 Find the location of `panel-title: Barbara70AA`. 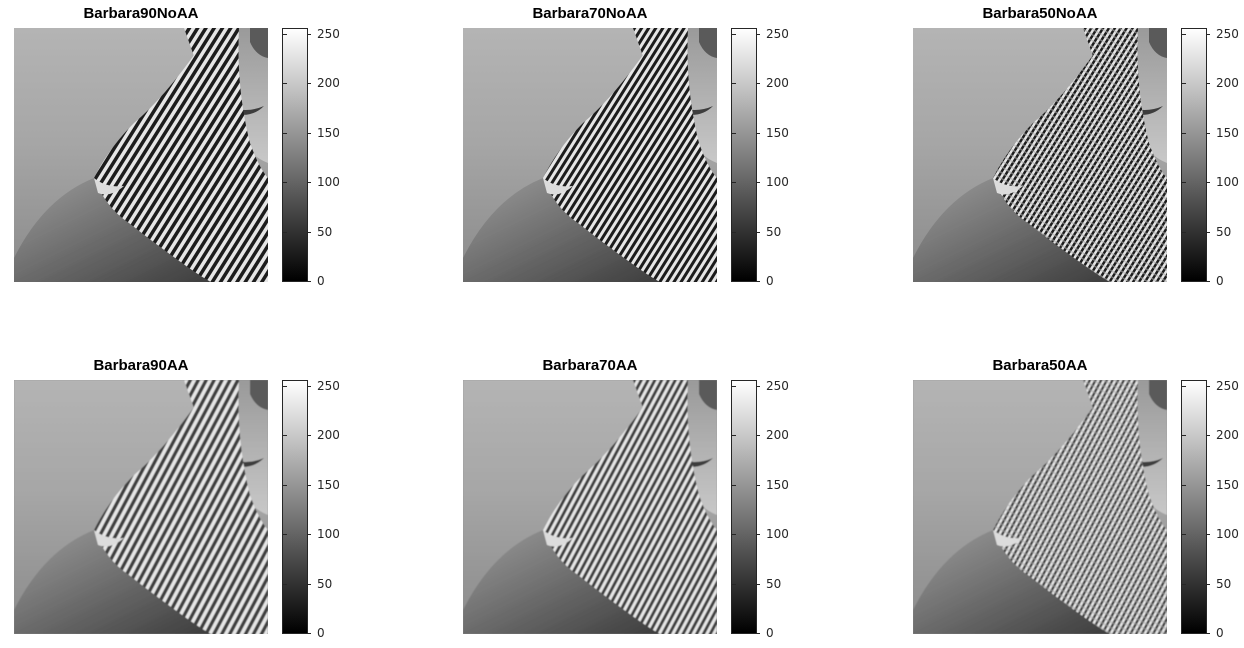

panel-title: Barbara70AA is located at coordinates (590, 365).